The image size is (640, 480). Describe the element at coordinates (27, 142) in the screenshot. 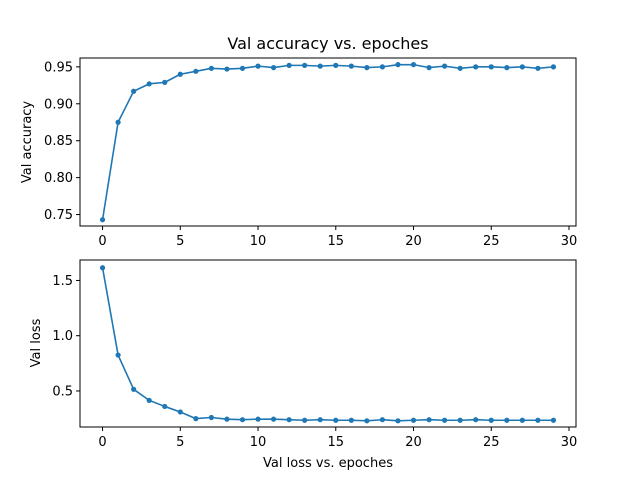

I see `y-axis-title: Val accuracy` at that location.